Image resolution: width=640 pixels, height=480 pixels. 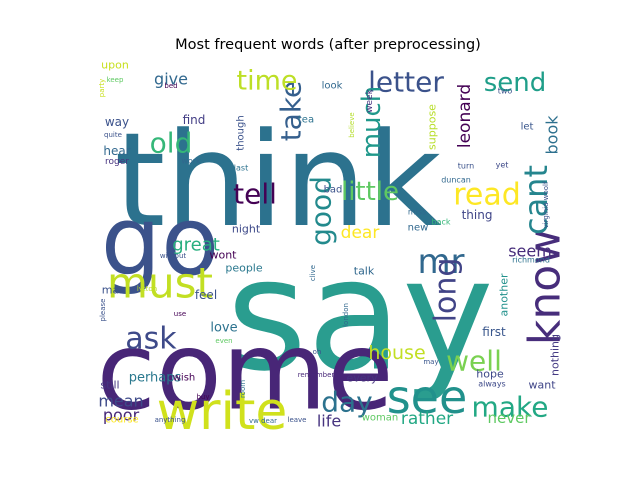 I want to click on word-anything: anything, so click(x=170, y=420).